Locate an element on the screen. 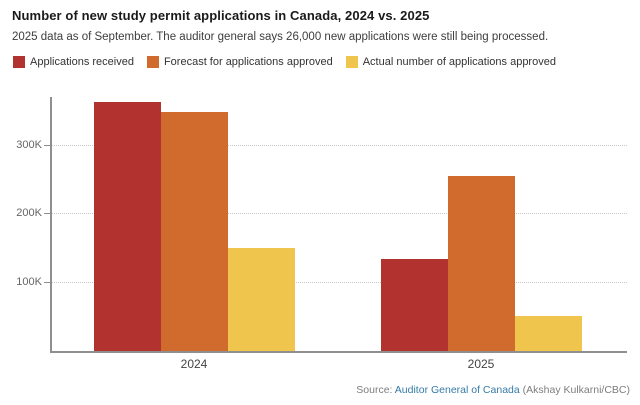 Image resolution: width=640 pixels, height=405 pixels. y-axis-tick-label: 200K is located at coordinates (29, 213).